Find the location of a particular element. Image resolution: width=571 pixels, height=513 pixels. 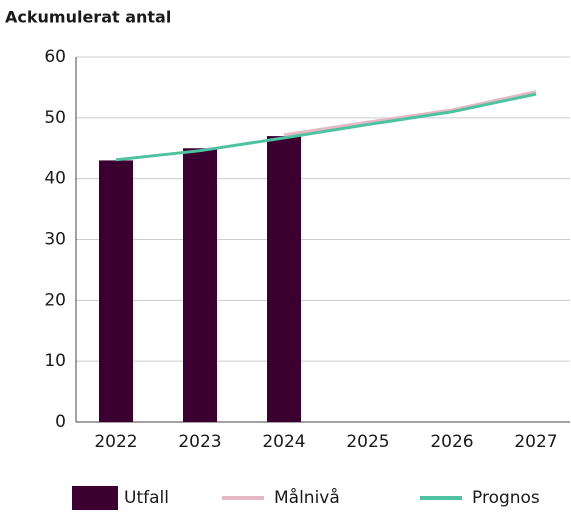

x-tick-label: 2024 is located at coordinates (283, 442).